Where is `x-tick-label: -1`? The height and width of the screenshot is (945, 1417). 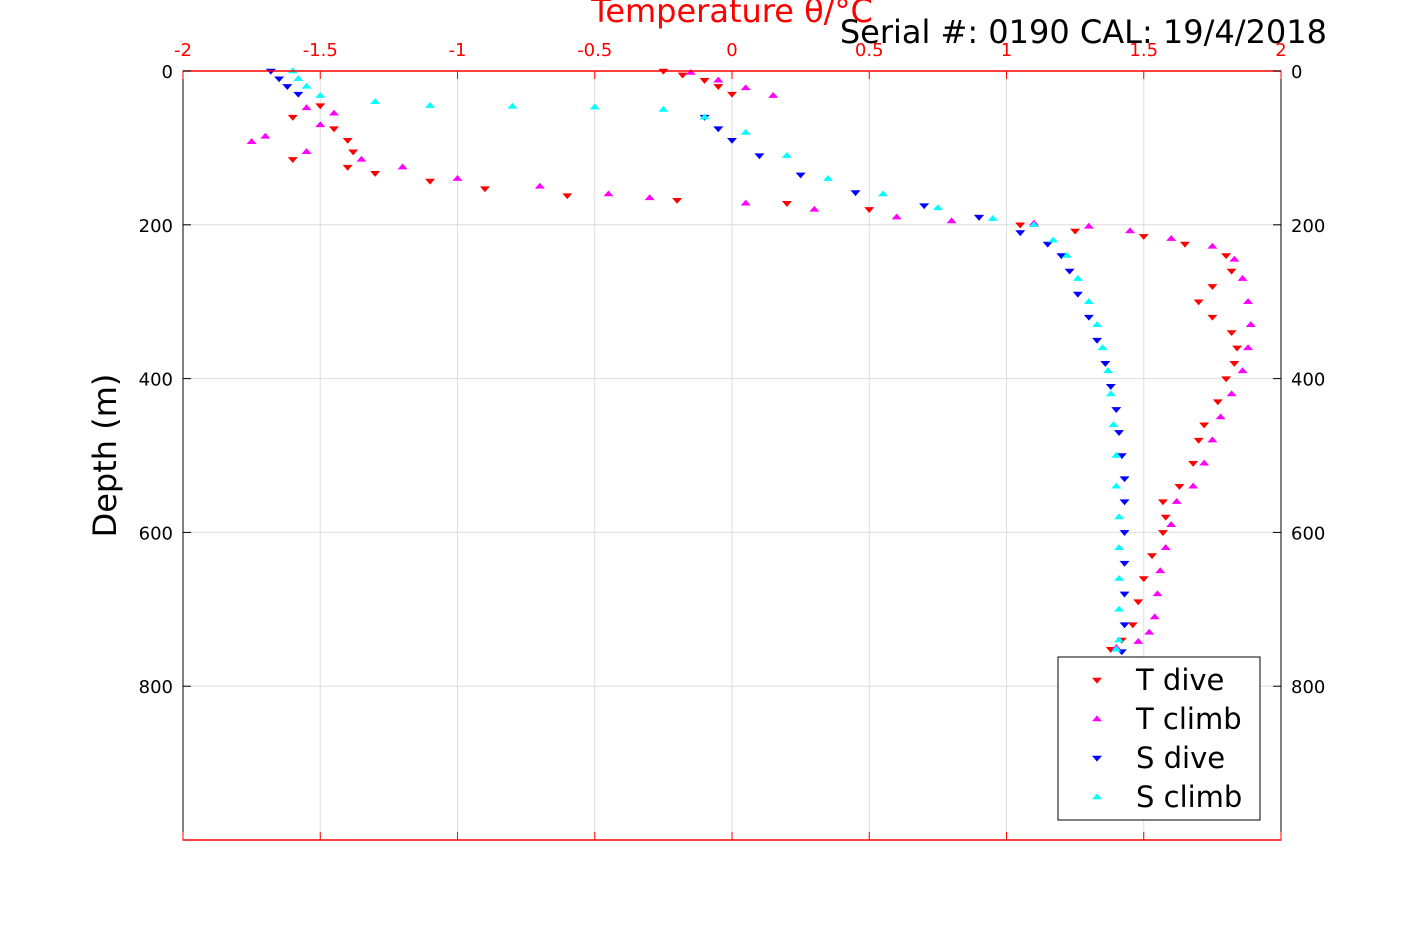 x-tick-label: -1 is located at coordinates (458, 50).